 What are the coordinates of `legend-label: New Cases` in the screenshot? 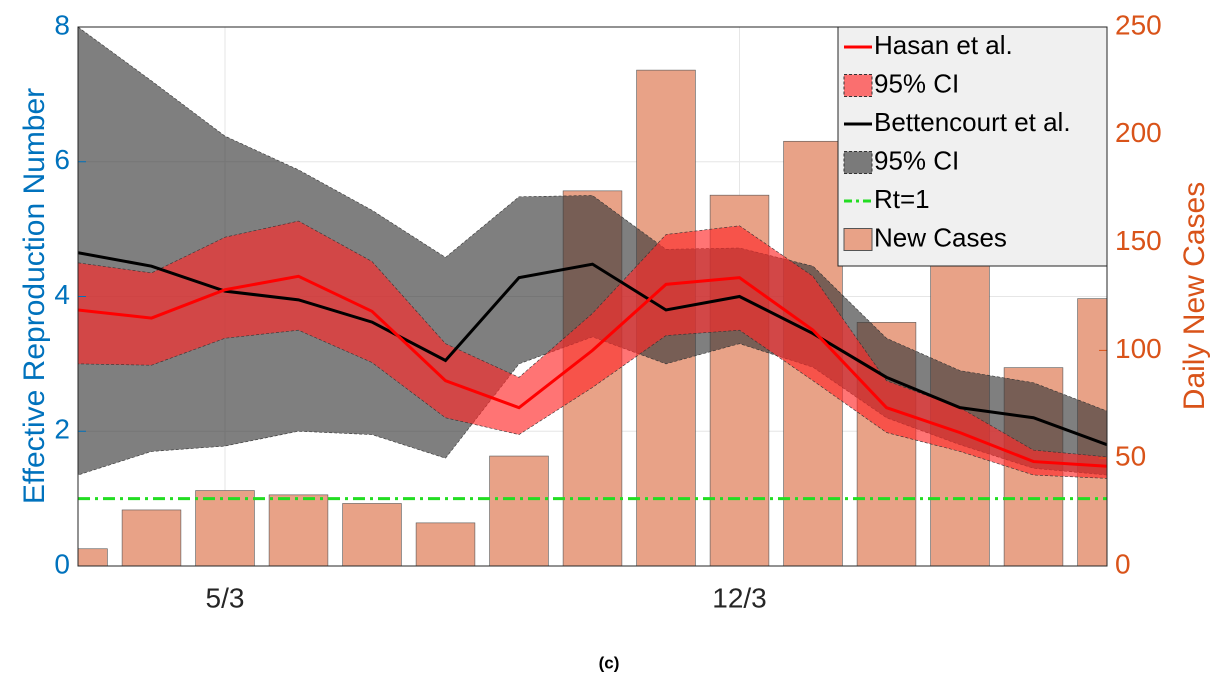 It's located at (940, 237).